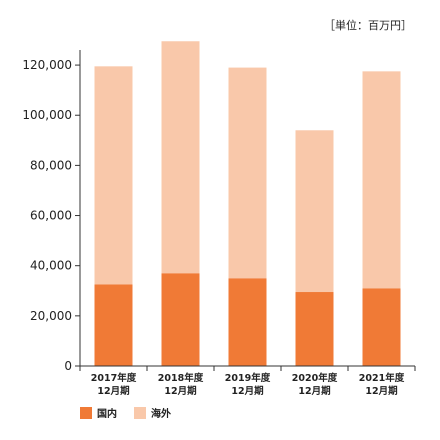 The width and height of the screenshot is (440, 440). What do you see at coordinates (51, 165) in the screenshot?
I see `y-tick-label: 80,000` at bounding box center [51, 165].